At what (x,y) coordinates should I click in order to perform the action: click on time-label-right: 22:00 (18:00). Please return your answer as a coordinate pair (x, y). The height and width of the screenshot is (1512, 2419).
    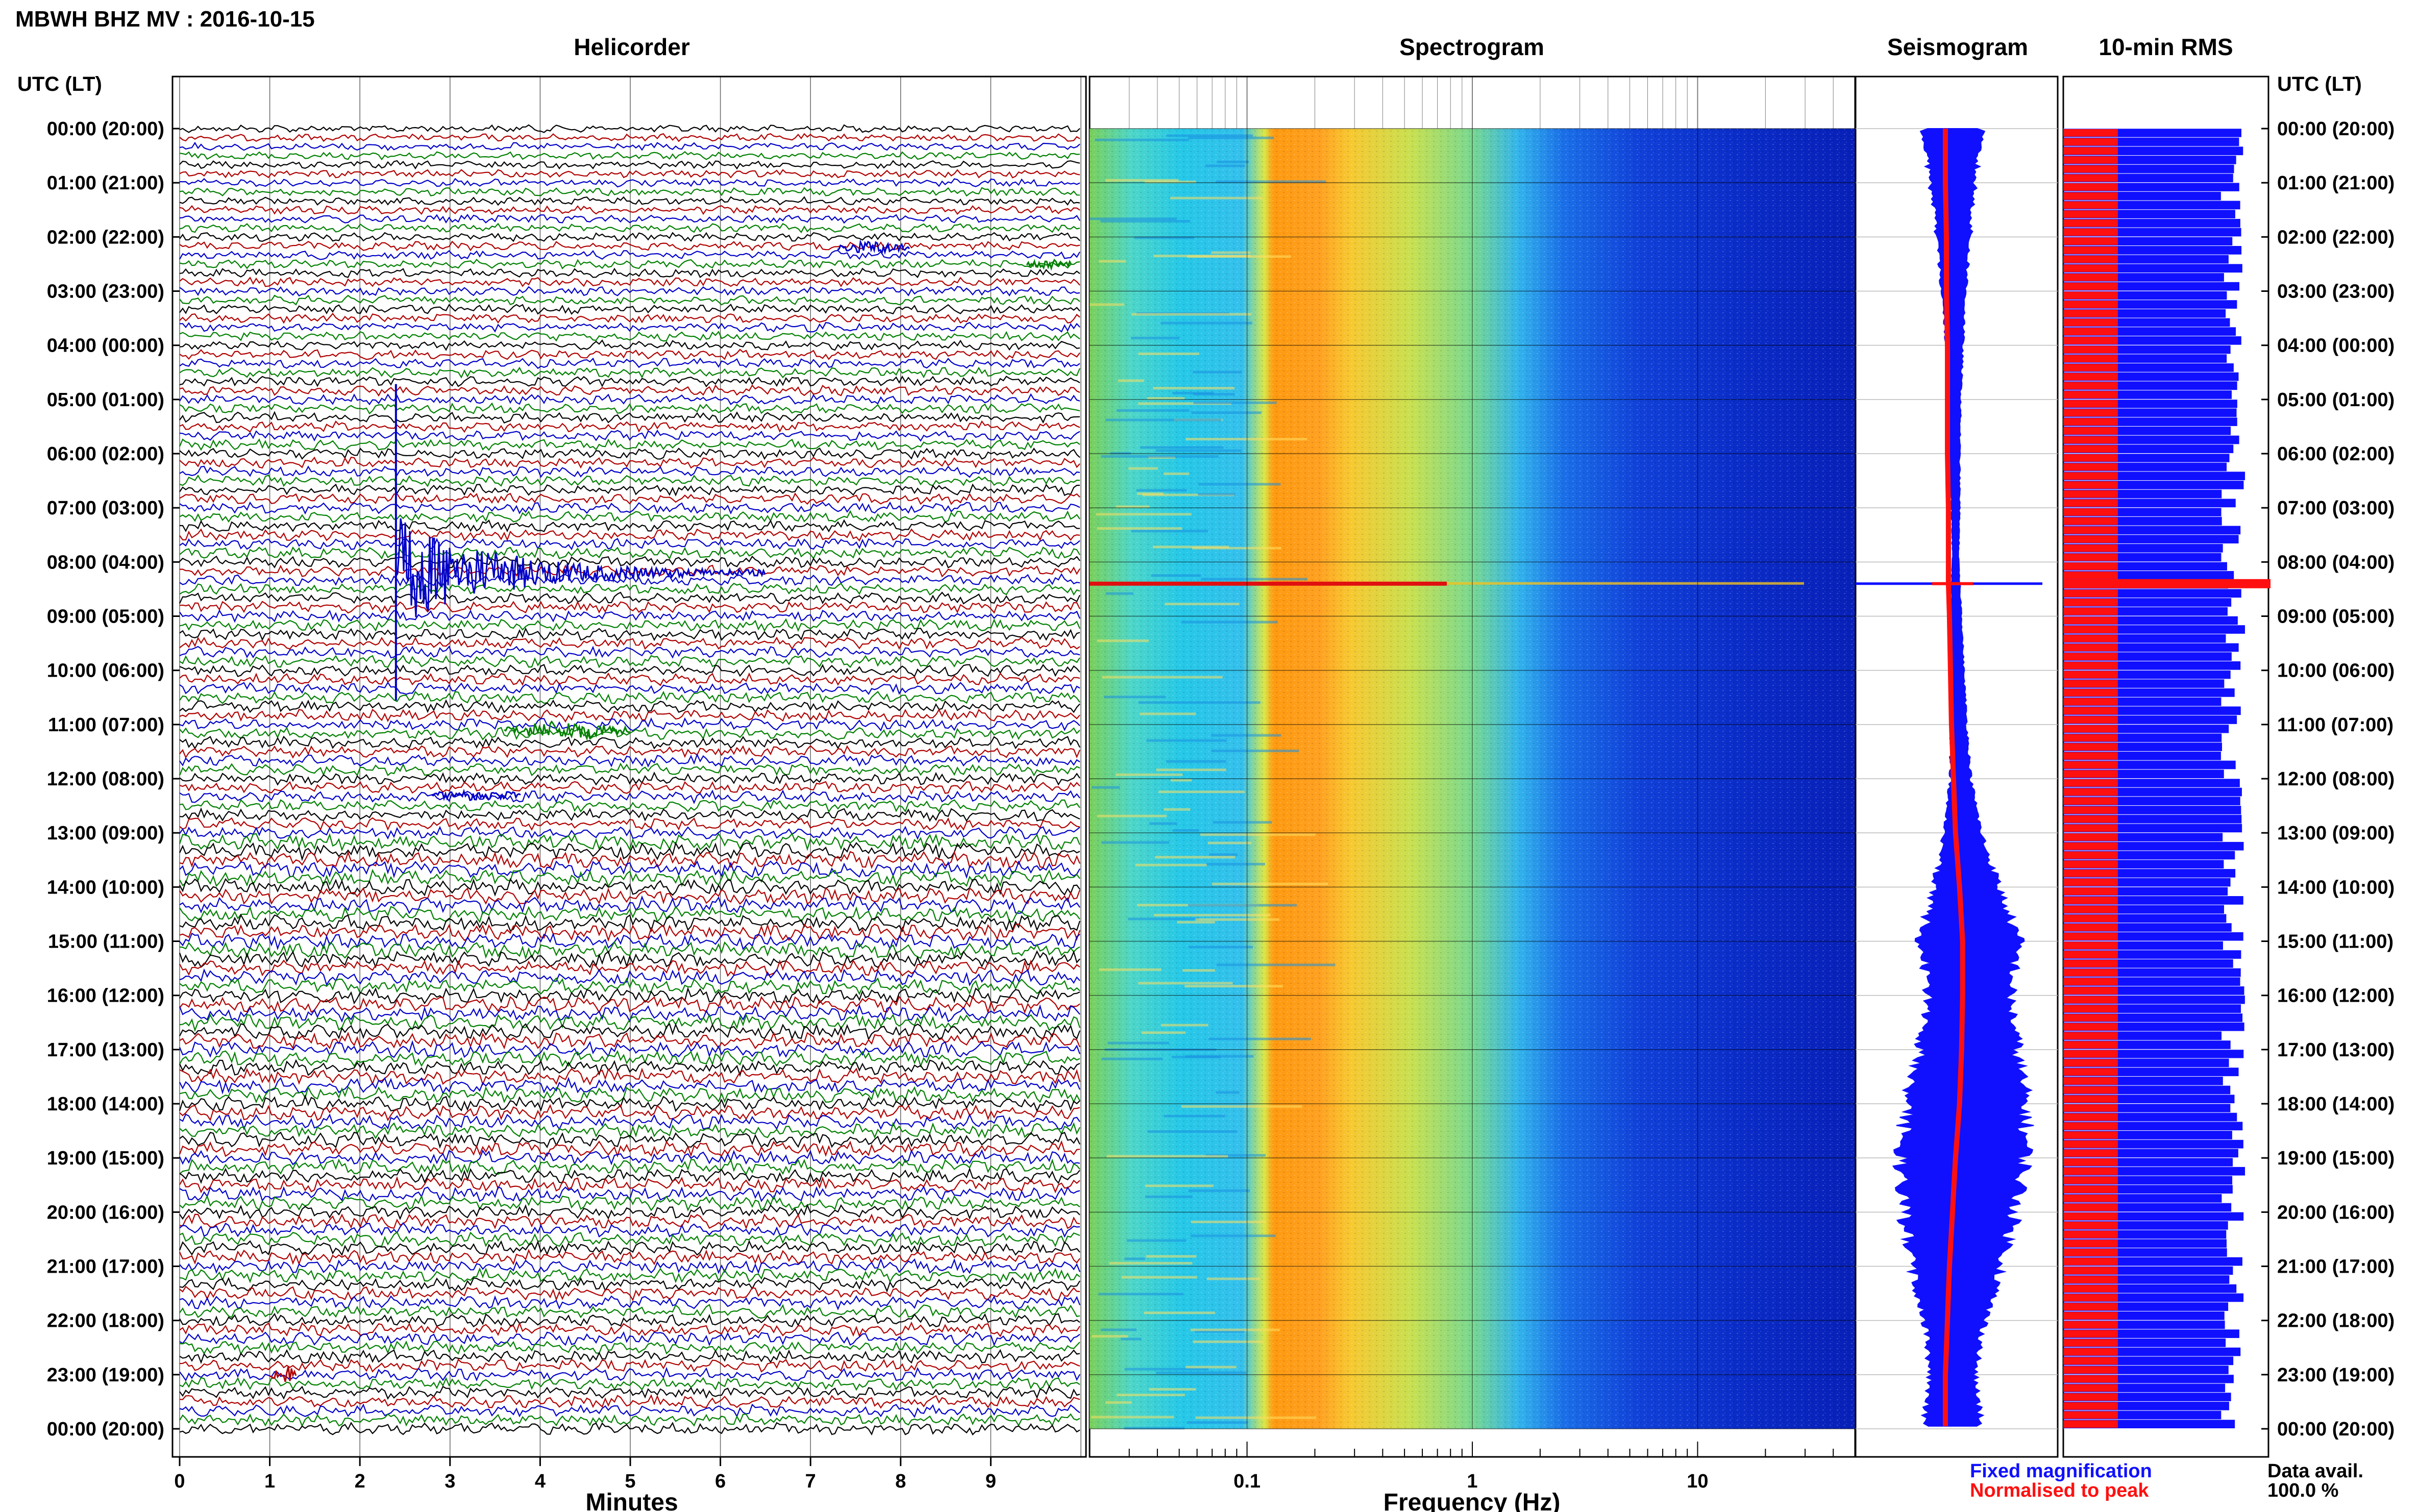
    Looking at the image, I should click on (2336, 1321).